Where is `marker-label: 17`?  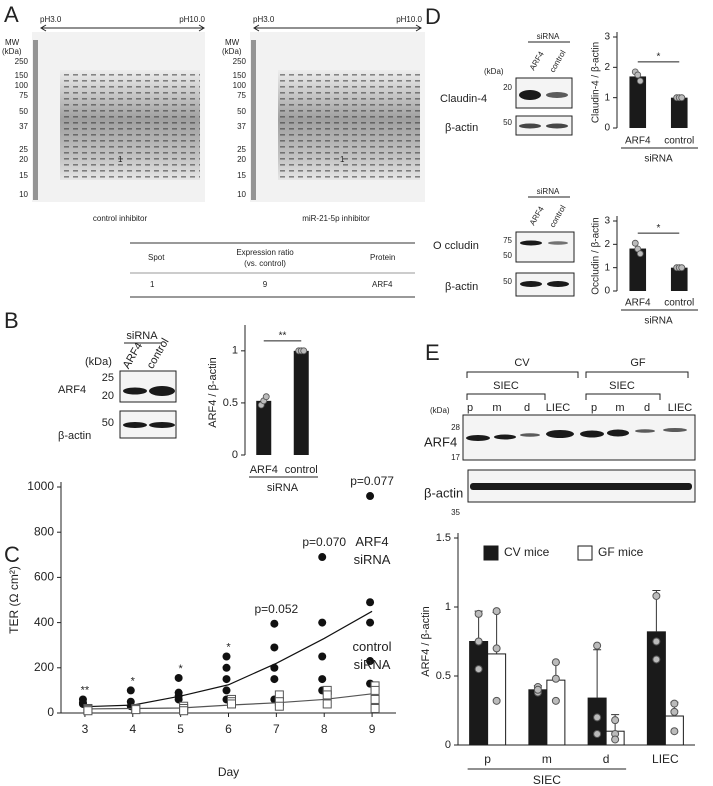
marker-label: 17 is located at coordinates (455, 457).